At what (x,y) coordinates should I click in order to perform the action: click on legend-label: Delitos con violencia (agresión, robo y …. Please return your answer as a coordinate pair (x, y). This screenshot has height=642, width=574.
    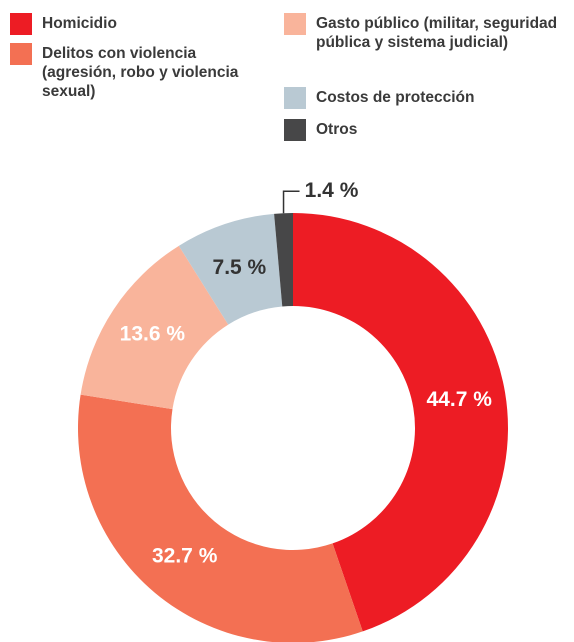
    Looking at the image, I should click on (140, 72).